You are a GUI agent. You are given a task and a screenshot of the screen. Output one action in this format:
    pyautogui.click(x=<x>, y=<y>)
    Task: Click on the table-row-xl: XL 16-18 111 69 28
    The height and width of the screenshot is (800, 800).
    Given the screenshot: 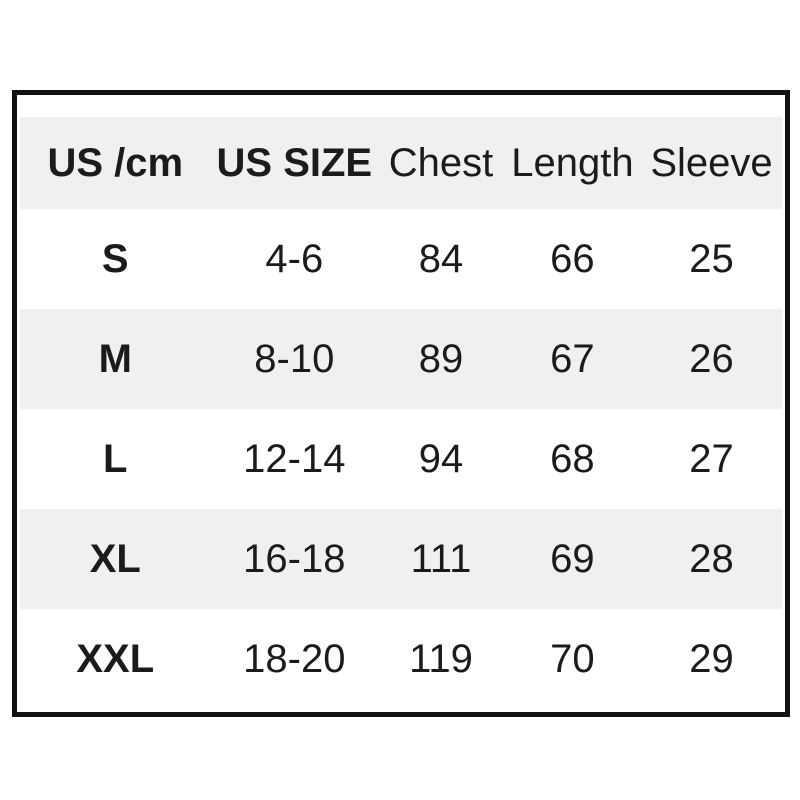 What is the action you would take?
    pyautogui.click(x=401, y=559)
    